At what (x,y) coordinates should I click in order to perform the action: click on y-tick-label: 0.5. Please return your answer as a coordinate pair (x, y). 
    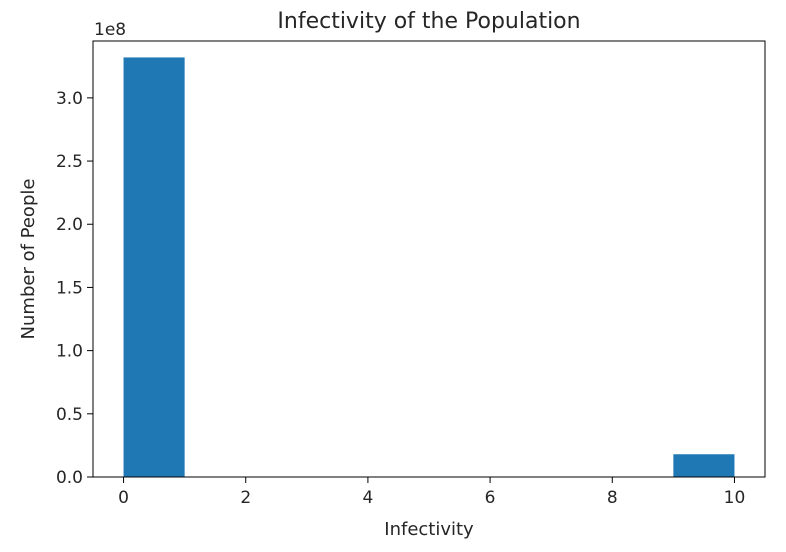
    Looking at the image, I should click on (69, 415).